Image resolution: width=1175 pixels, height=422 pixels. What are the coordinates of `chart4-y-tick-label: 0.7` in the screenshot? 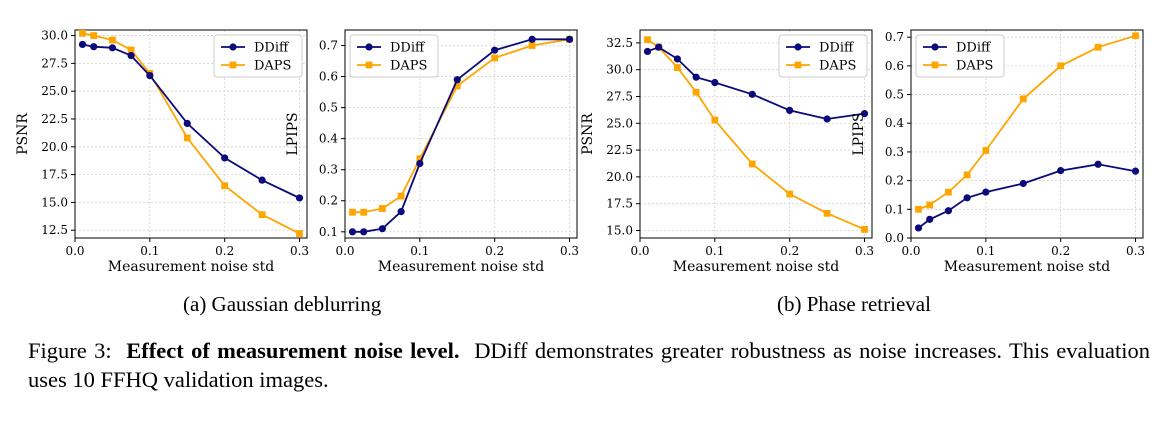 It's located at (894, 37).